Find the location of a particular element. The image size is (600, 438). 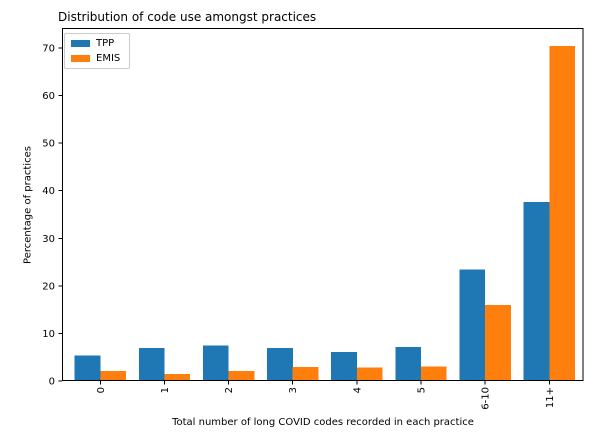

legend: TPP EMIS is located at coordinates (97, 51).